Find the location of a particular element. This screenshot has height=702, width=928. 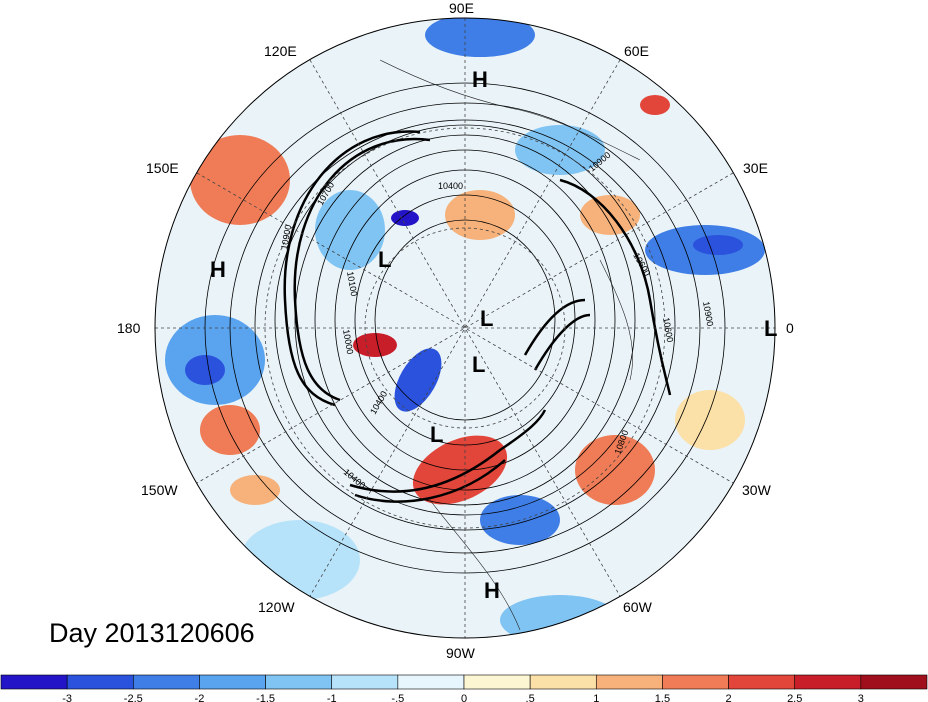

colorbar-tick-label: -2 is located at coordinates (200, 697).